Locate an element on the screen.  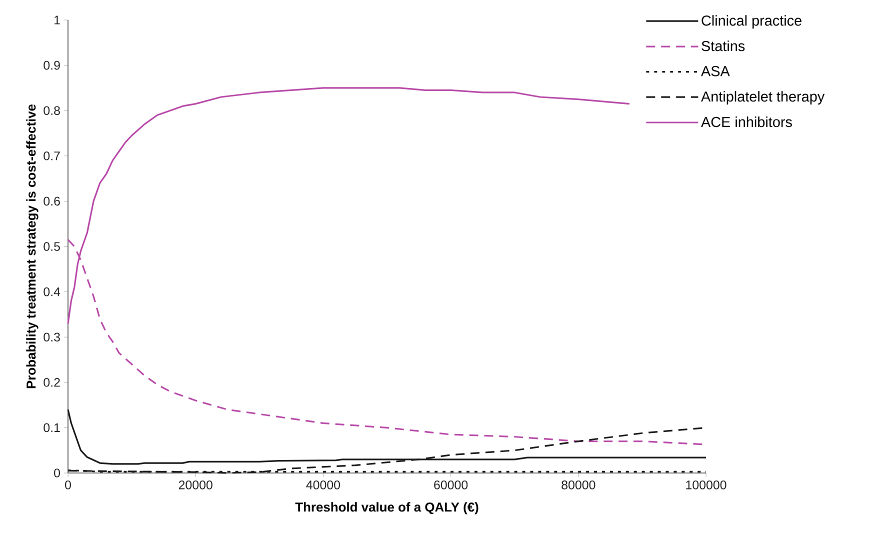
x-tick-label: 80000 is located at coordinates (579, 485).